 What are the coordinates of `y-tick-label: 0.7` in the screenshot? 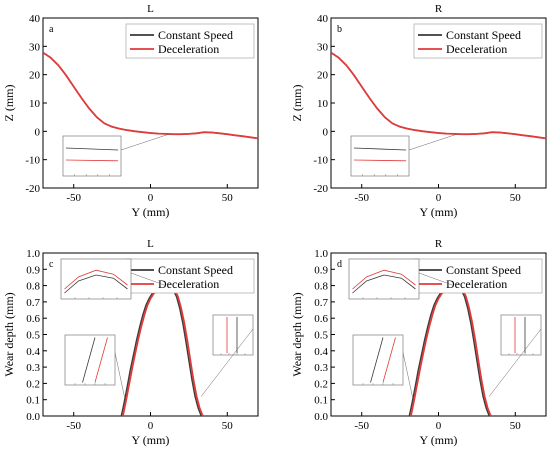 It's located at (33, 303).